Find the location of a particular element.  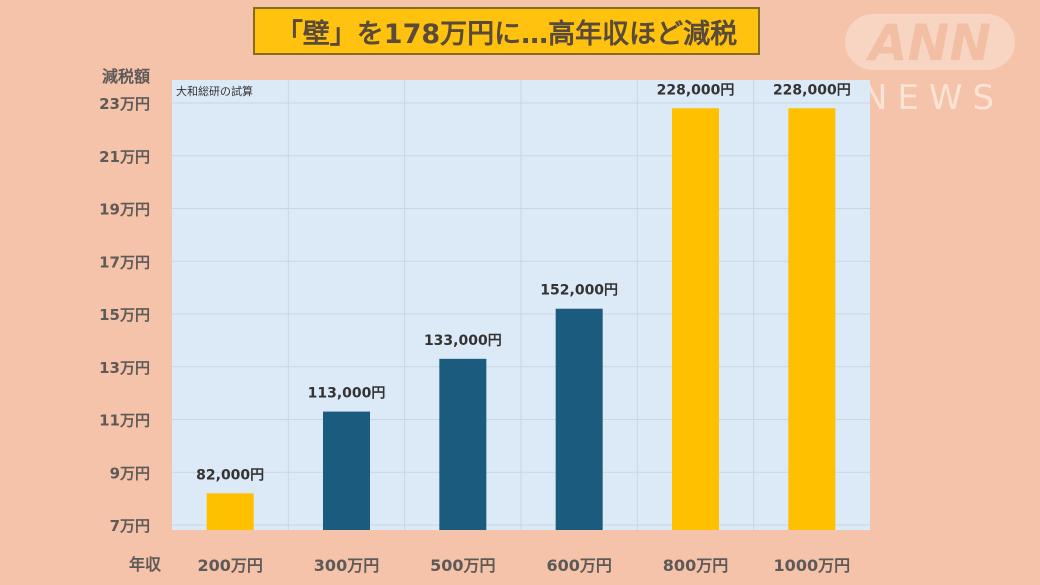

y-tick-label: 17万円 is located at coordinates (124, 262).